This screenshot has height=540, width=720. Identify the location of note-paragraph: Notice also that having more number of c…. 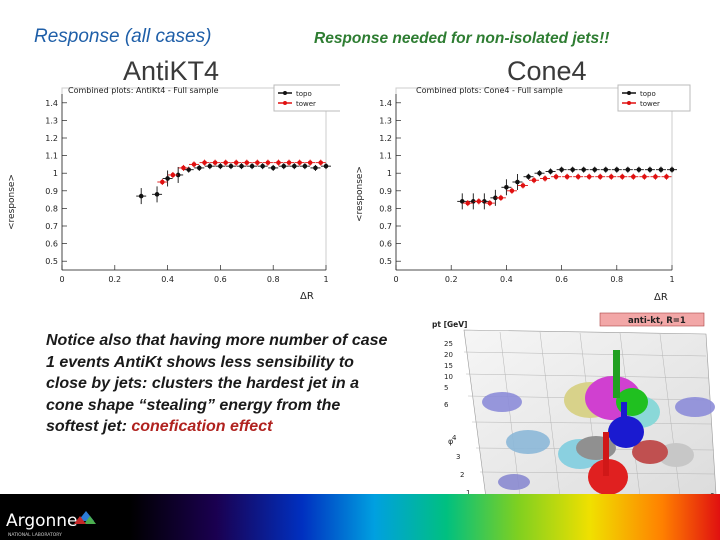
(221, 384).